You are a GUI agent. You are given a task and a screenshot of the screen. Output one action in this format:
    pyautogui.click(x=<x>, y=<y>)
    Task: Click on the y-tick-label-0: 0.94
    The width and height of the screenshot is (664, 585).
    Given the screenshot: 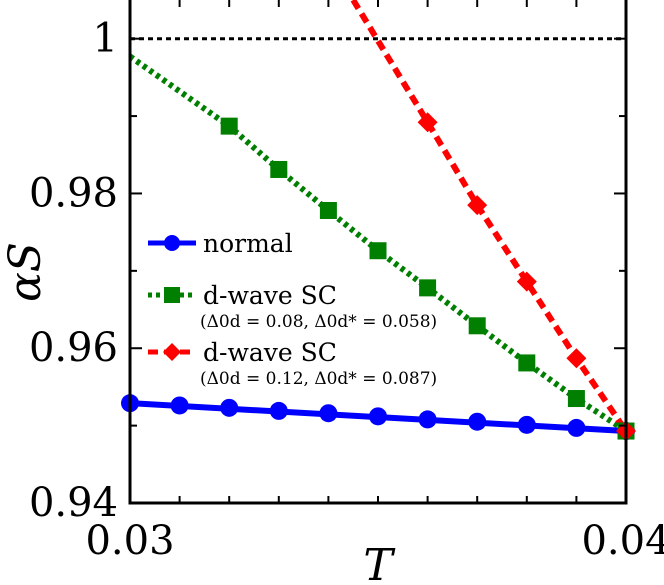 What is the action you would take?
    pyautogui.click(x=73, y=503)
    